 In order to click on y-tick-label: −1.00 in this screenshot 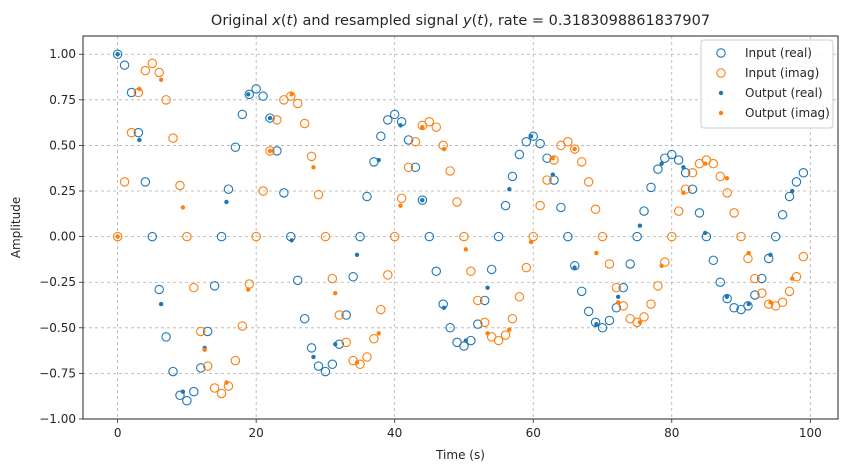, I will do `click(57, 419)`.